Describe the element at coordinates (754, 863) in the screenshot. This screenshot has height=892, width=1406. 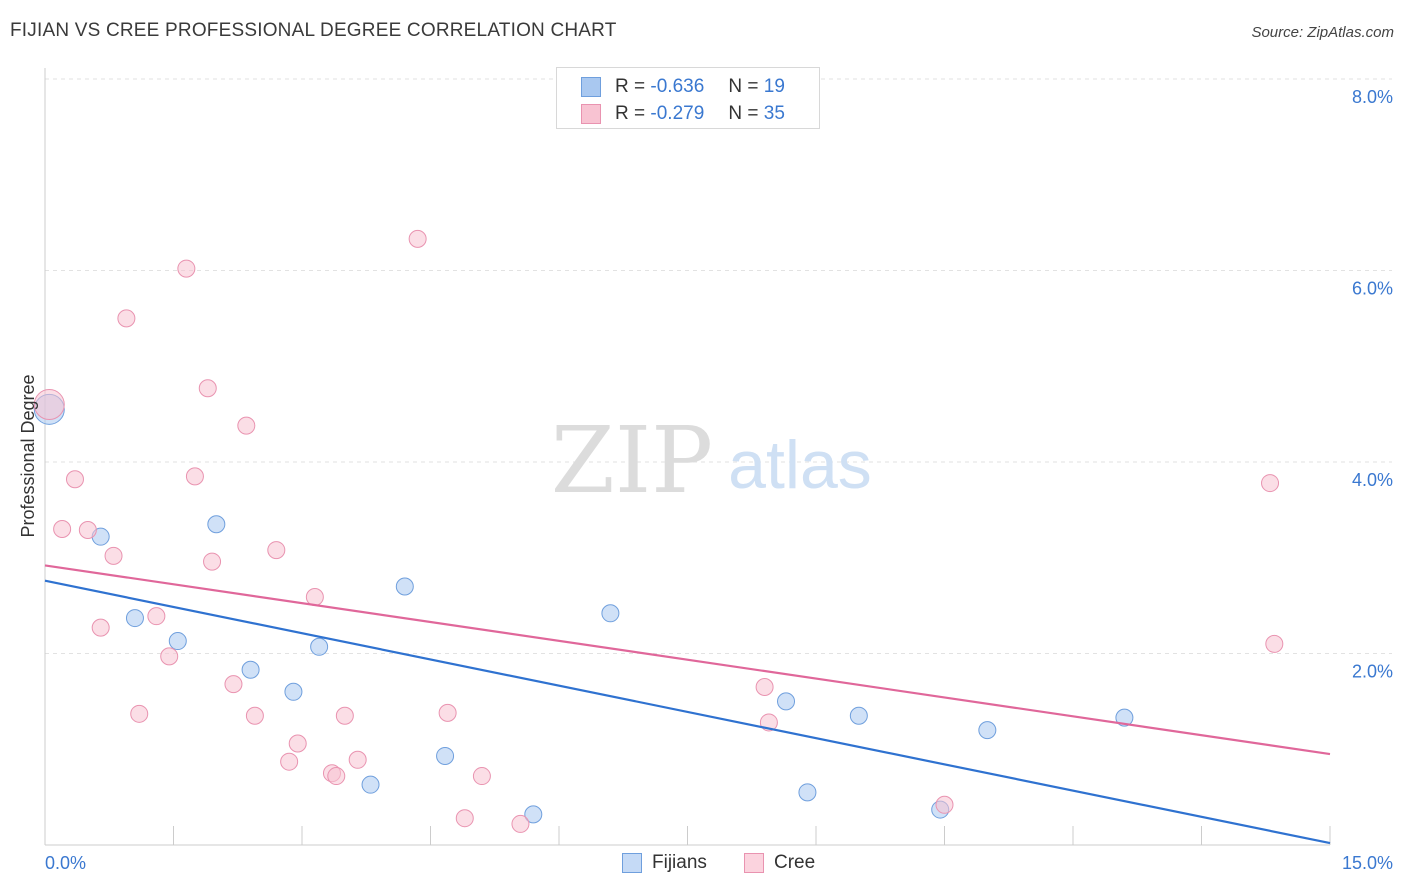
I see `bottom-legend-swatch-cree` at that location.